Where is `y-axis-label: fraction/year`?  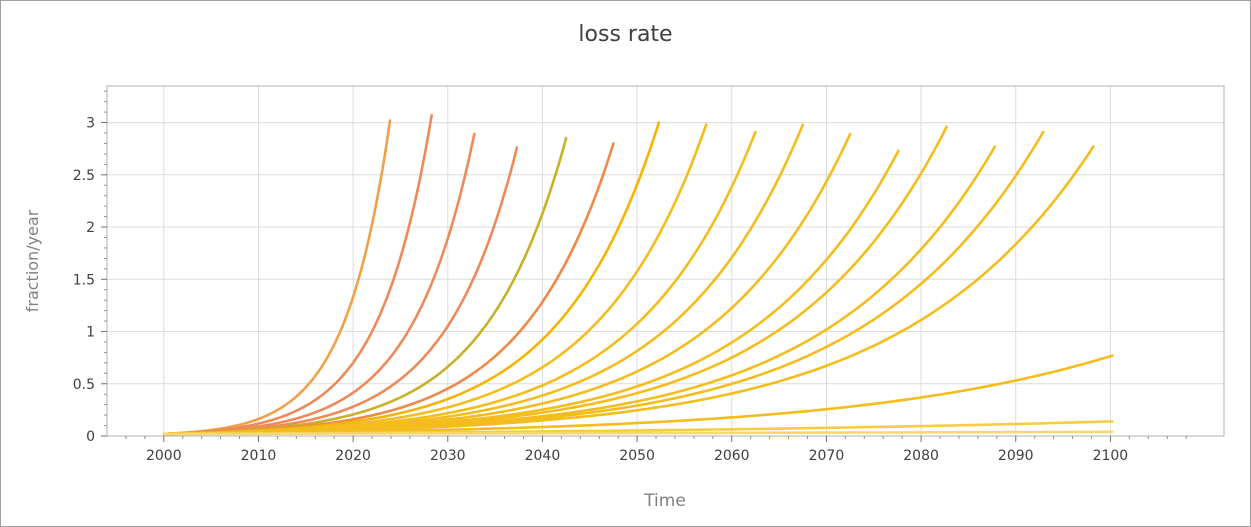 y-axis-label: fraction/year is located at coordinates (32, 260).